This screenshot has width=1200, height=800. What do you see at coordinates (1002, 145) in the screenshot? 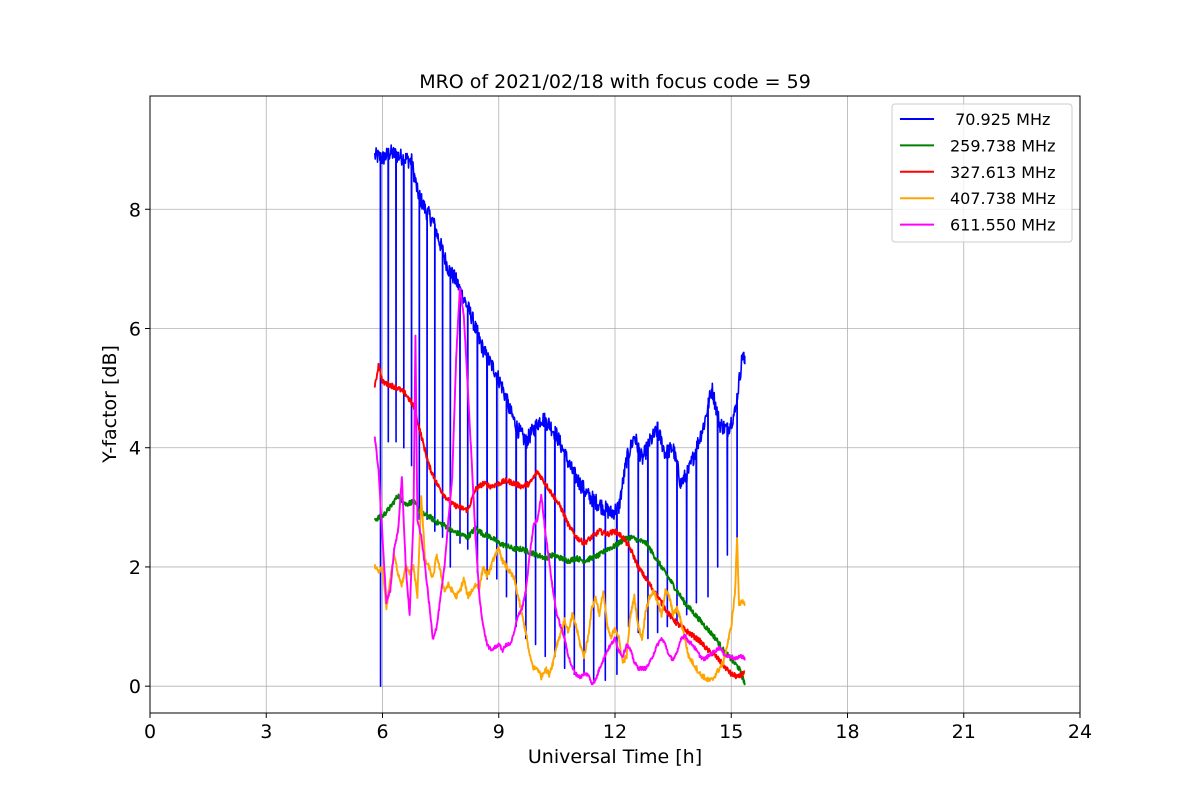
I see `legend-entry: 259.738 MHz` at bounding box center [1002, 145].